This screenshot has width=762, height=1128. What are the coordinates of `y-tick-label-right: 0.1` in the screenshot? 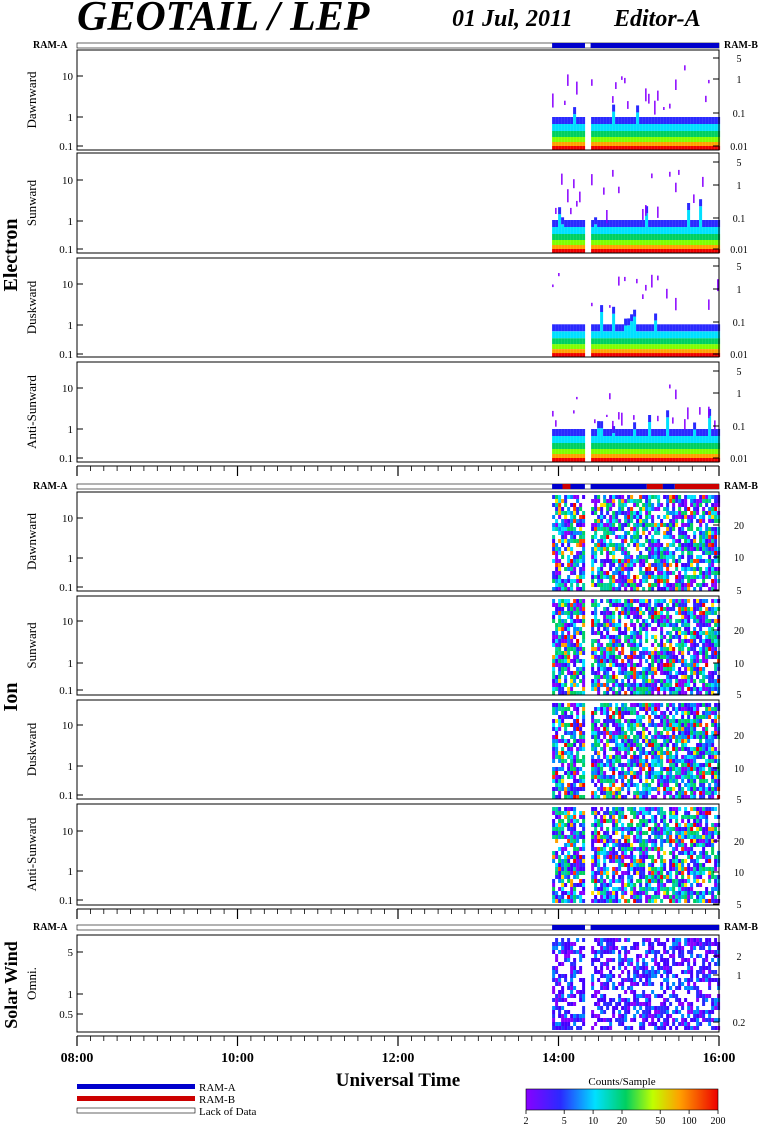 It's located at (739, 427).